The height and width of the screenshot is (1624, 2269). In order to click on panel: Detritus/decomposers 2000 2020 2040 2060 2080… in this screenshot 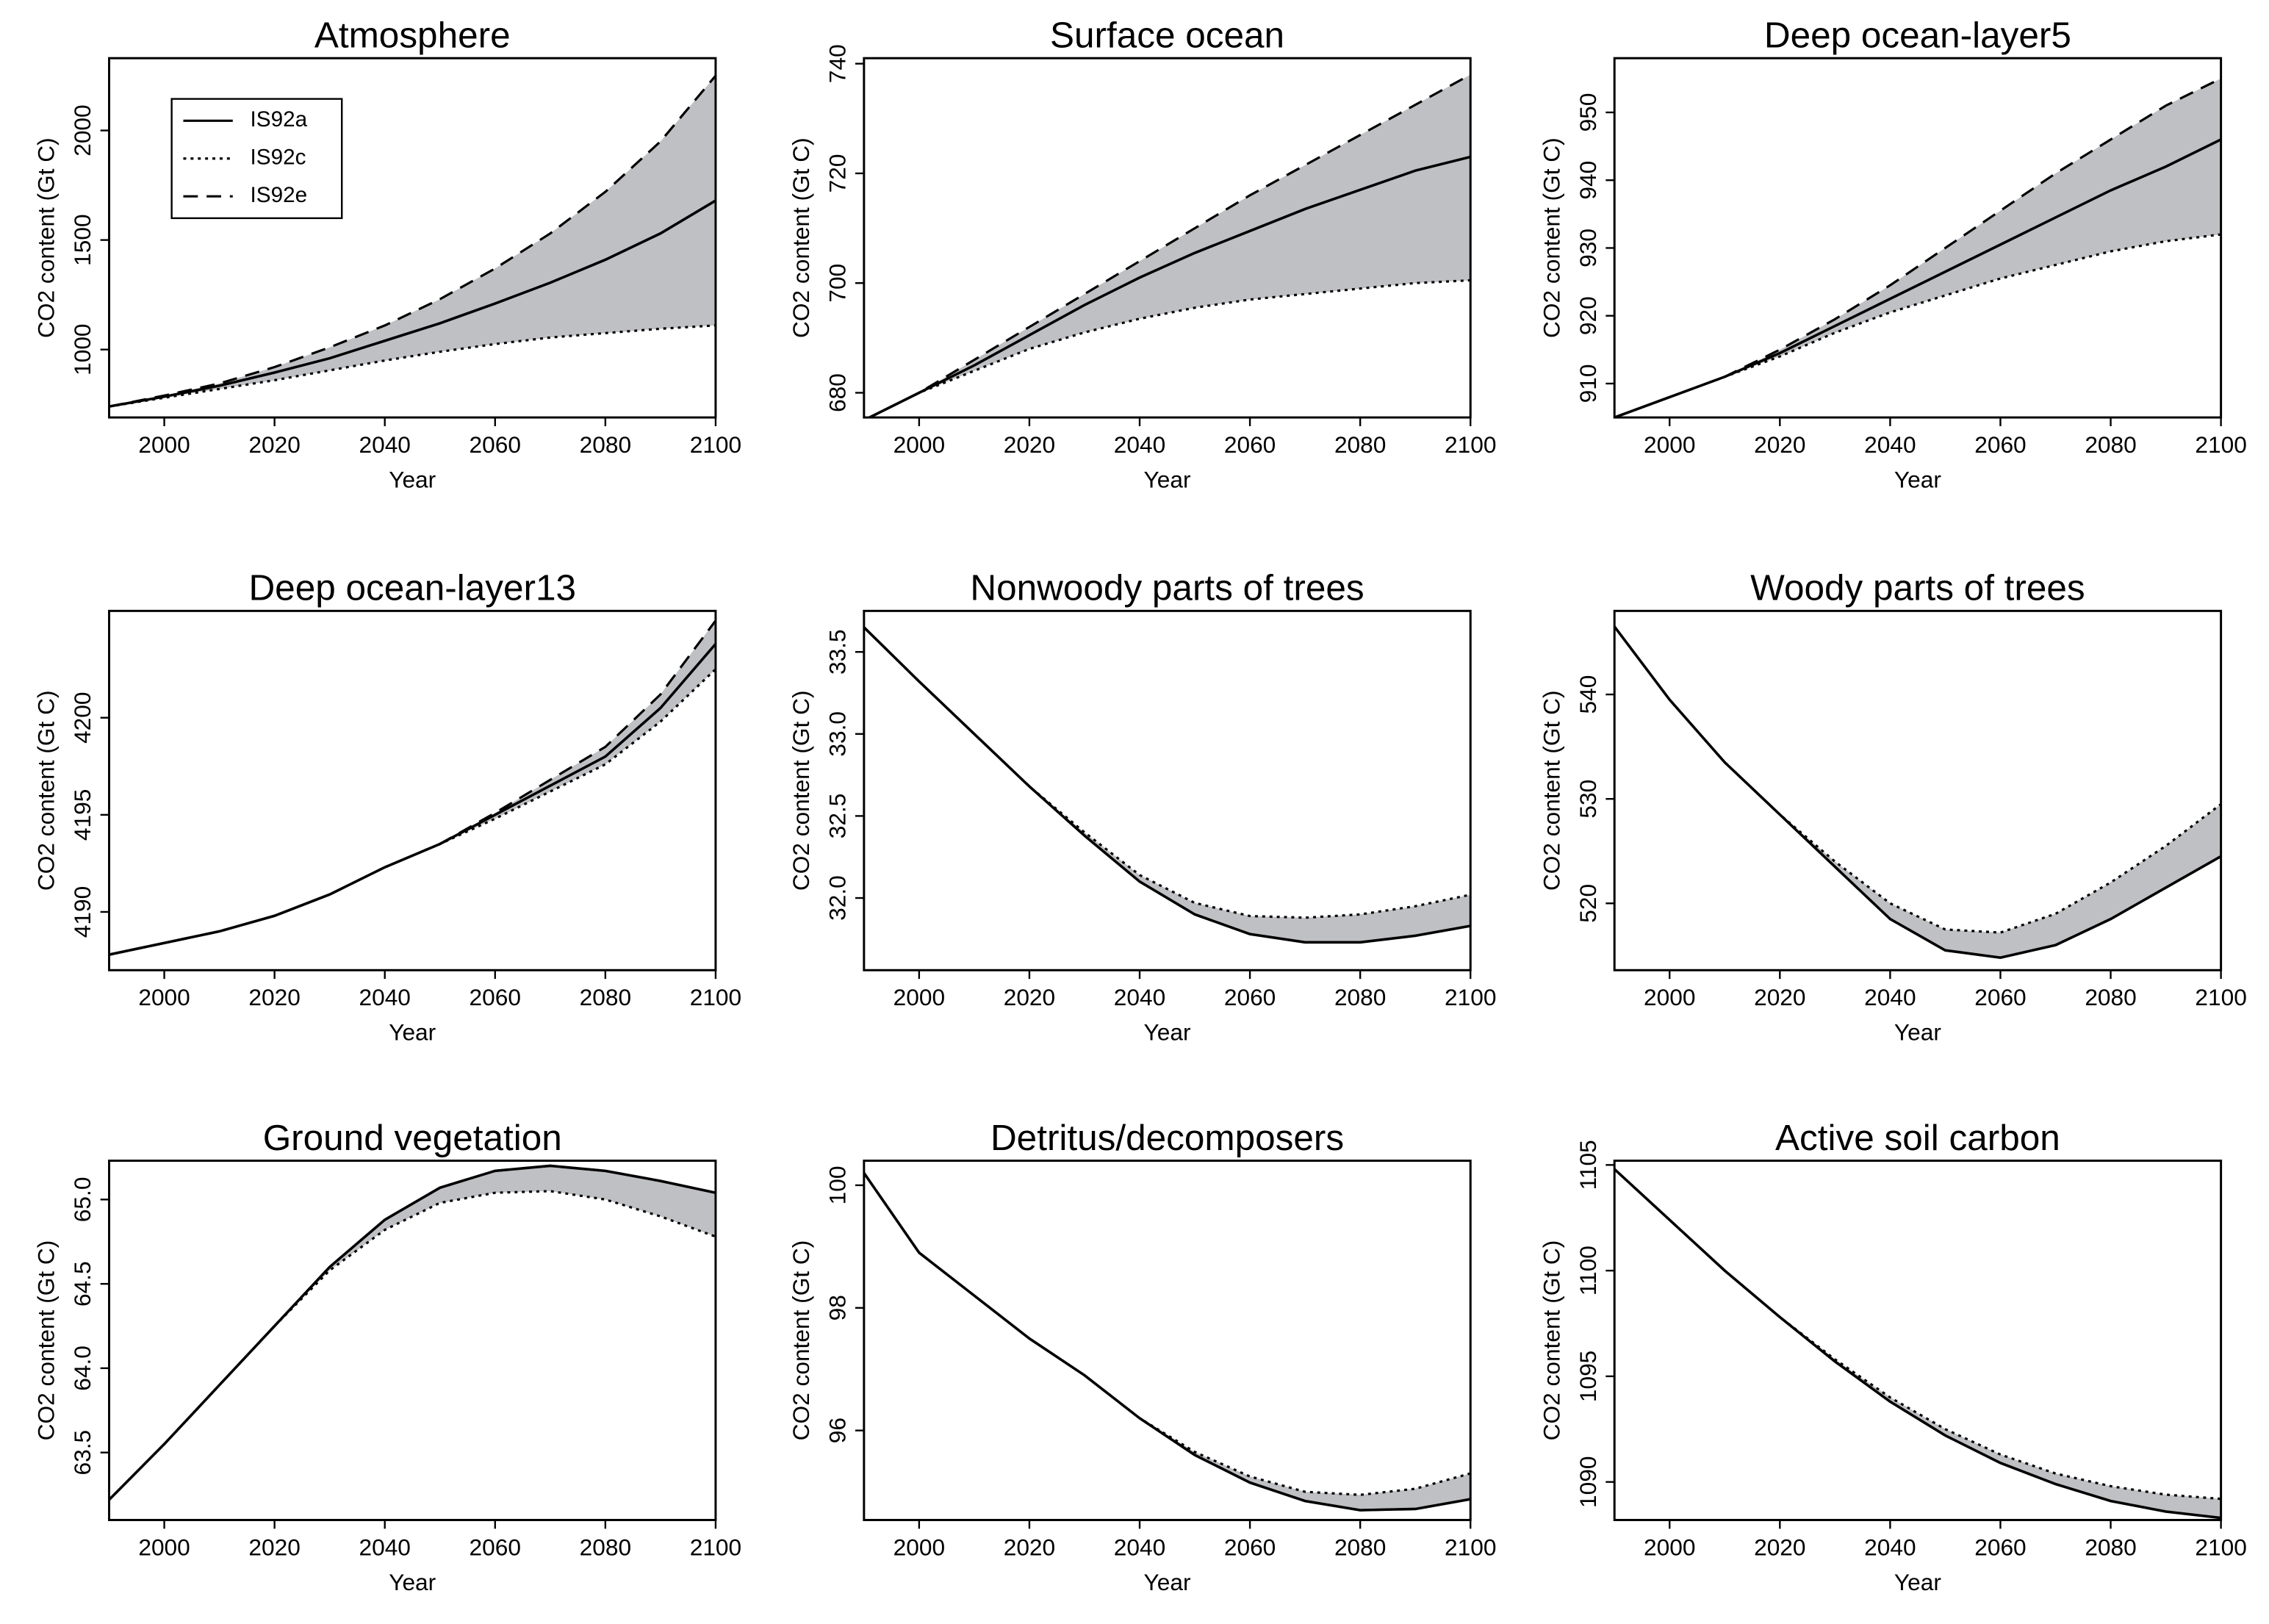, I will do `click(1142, 1356)`.